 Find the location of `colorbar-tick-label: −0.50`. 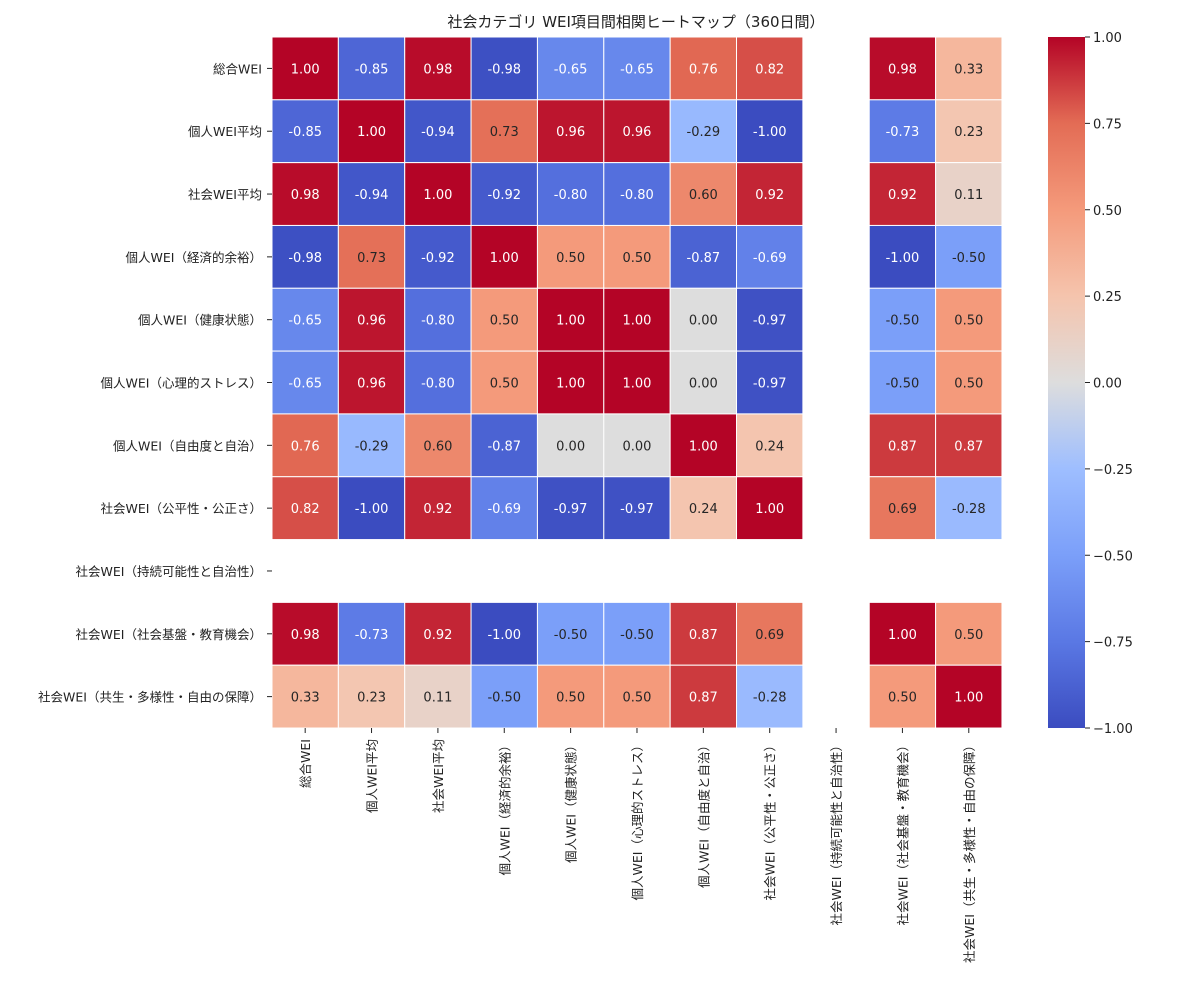

colorbar-tick-label: −0.50 is located at coordinates (1113, 556).